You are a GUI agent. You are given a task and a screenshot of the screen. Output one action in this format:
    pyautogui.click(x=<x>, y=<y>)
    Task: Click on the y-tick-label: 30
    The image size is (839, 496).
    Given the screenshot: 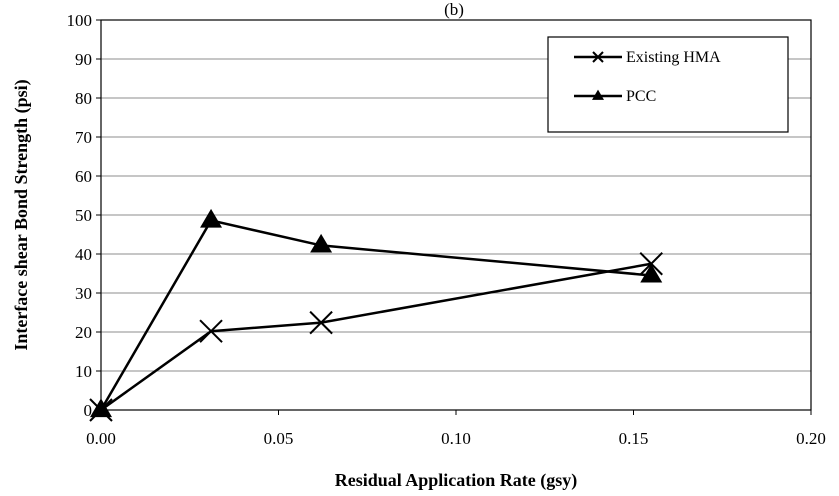 What is the action you would take?
    pyautogui.click(x=83, y=293)
    